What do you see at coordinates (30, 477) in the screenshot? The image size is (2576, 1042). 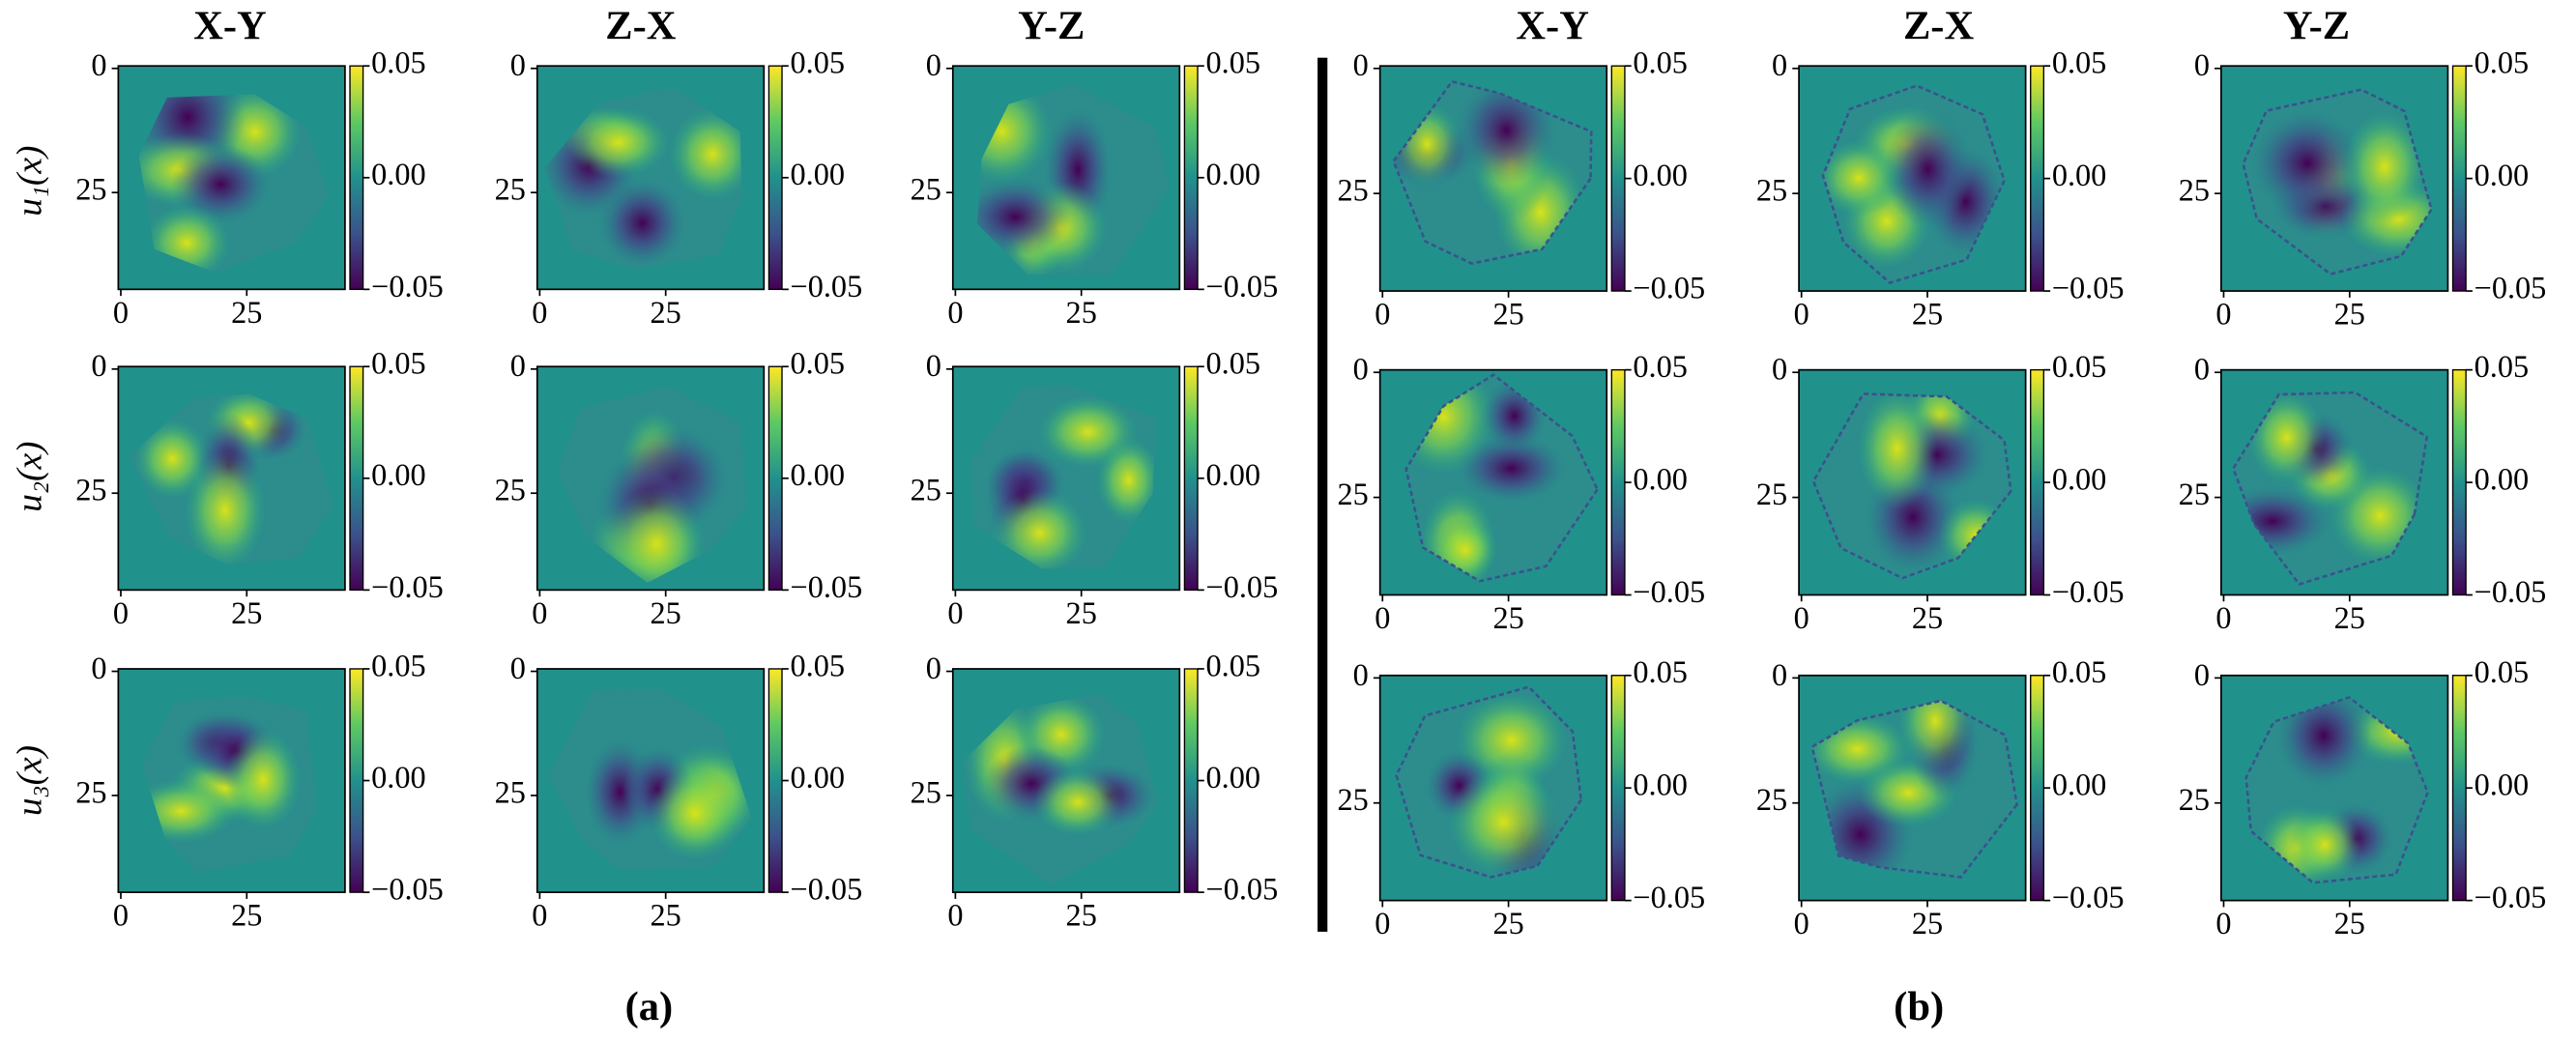 I see `row-label: u₂(x)` at bounding box center [30, 477].